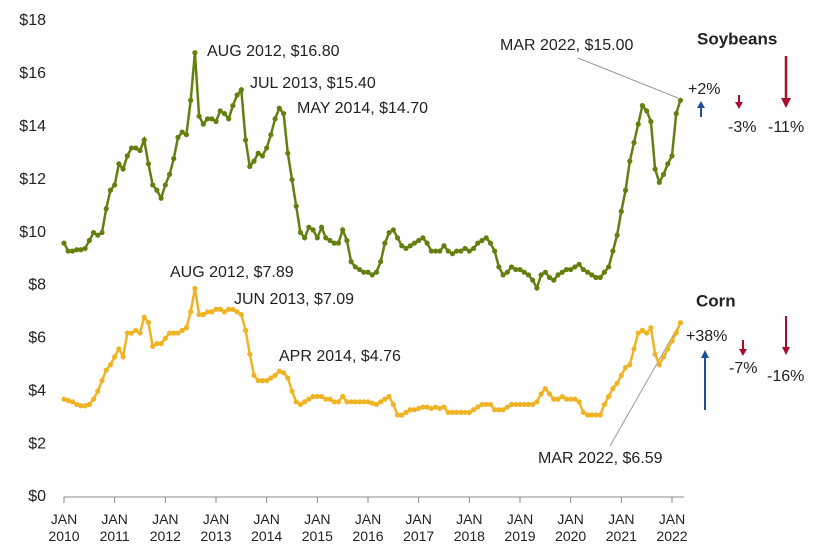 The width and height of the screenshot is (814, 548). What do you see at coordinates (520, 527) in the screenshot?
I see `x-tick-label: JAN 2019` at bounding box center [520, 527].